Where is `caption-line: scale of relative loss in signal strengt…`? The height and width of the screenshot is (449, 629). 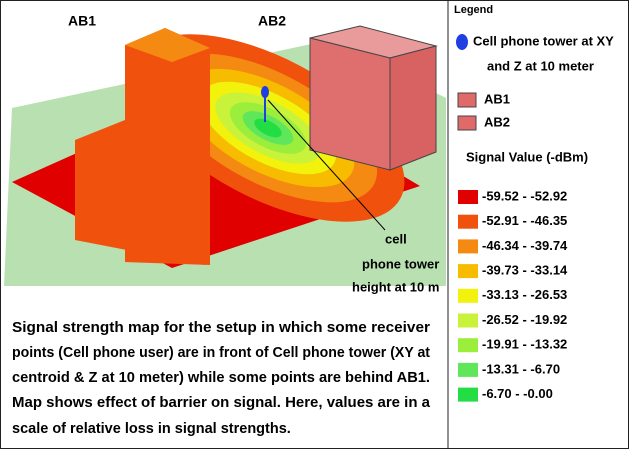 caption-line: scale of relative loss in signal strengt… is located at coordinates (151, 429).